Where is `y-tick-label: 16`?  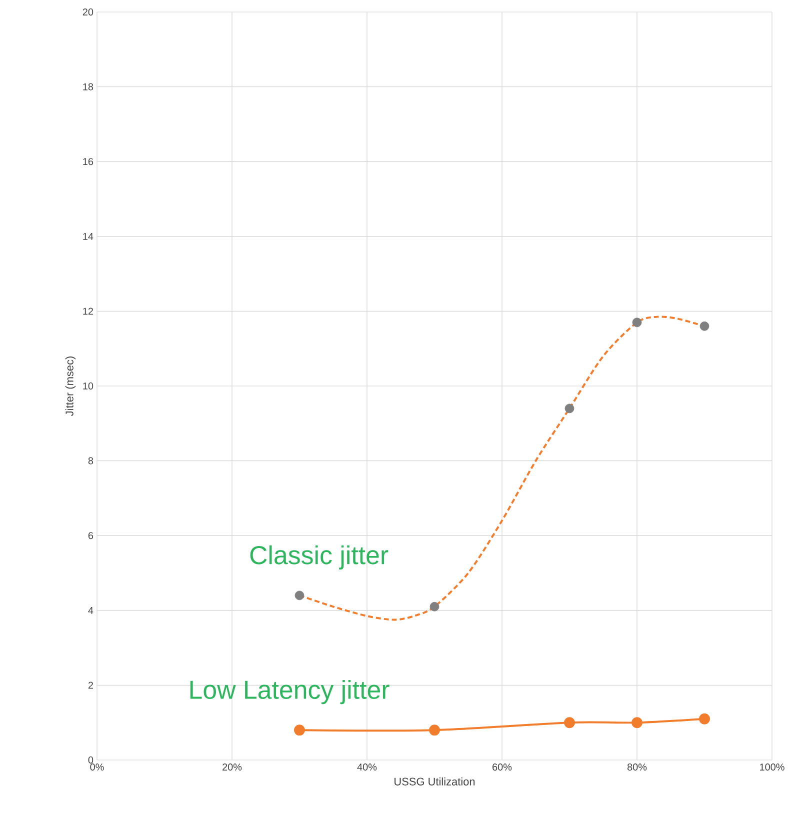
y-tick-label: 16 is located at coordinates (88, 162).